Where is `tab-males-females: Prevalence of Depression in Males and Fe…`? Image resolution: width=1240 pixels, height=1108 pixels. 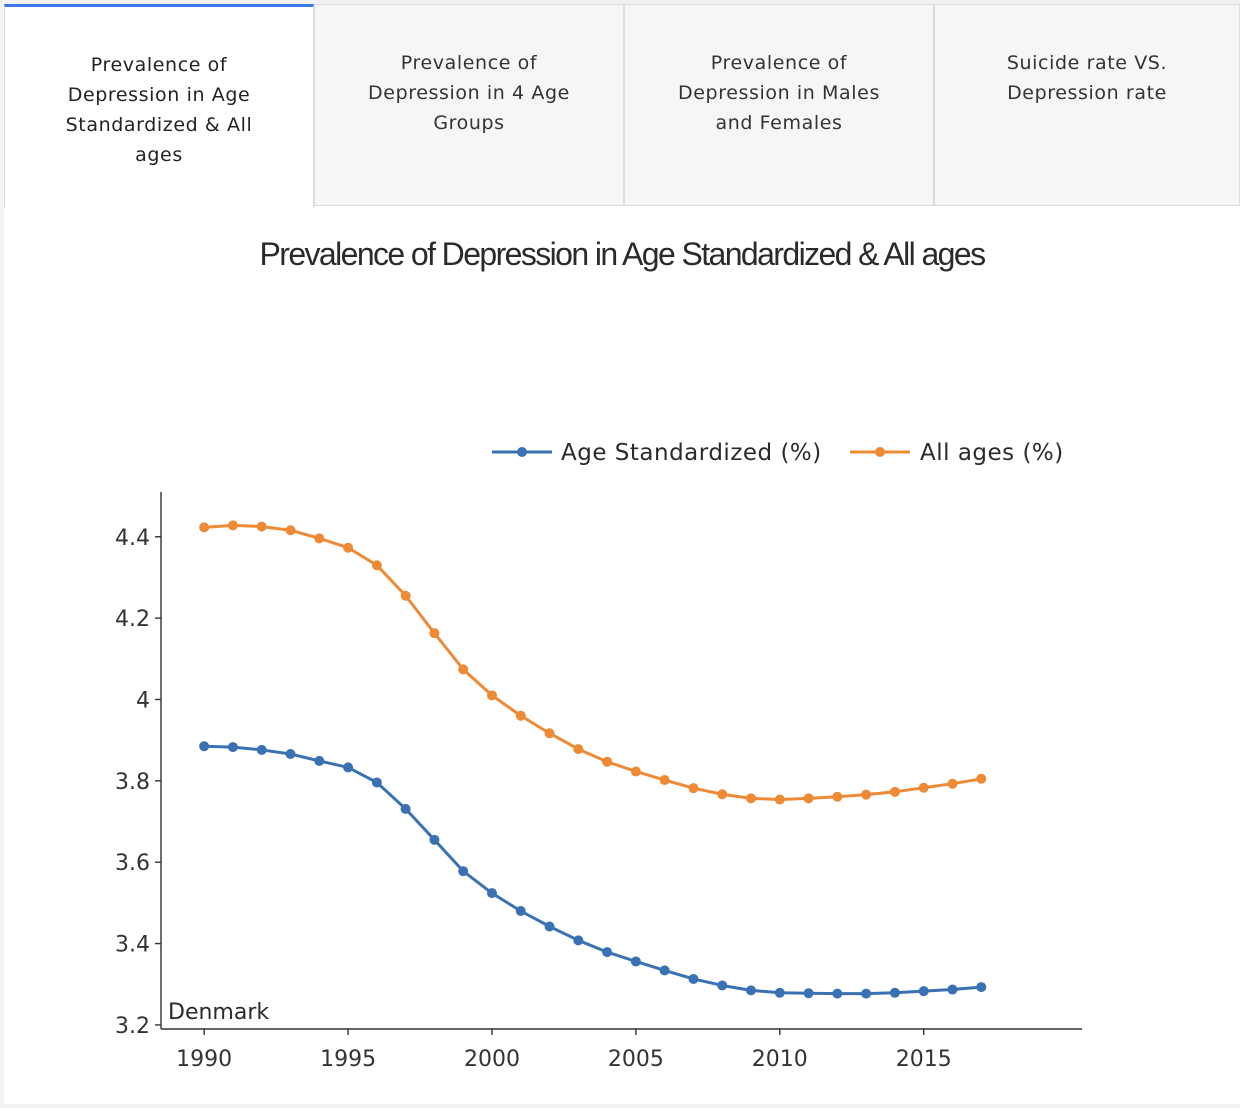
tab-males-females: Prevalence of Depression in Males and Fe… is located at coordinates (779, 105).